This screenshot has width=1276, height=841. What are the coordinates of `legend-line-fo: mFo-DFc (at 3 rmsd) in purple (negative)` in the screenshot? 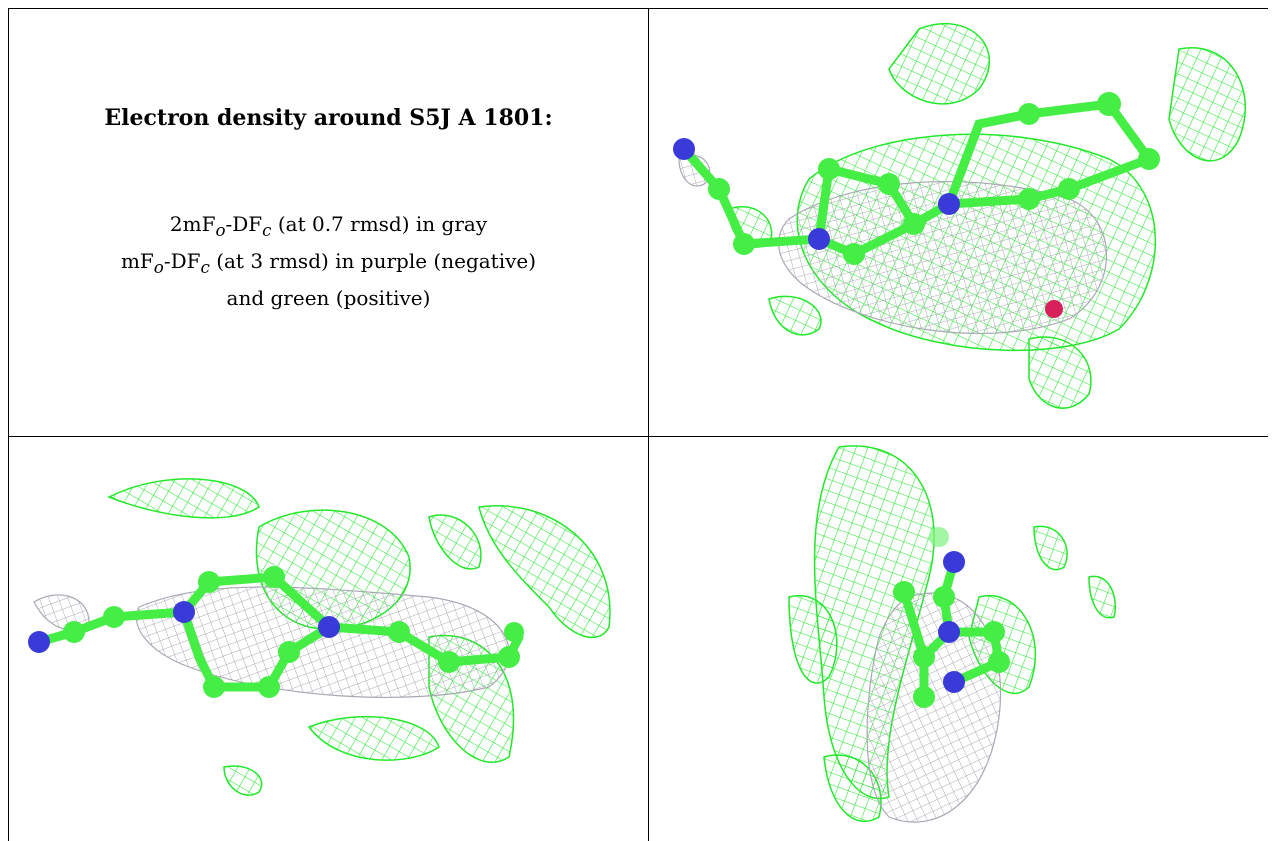 It's located at (328, 263).